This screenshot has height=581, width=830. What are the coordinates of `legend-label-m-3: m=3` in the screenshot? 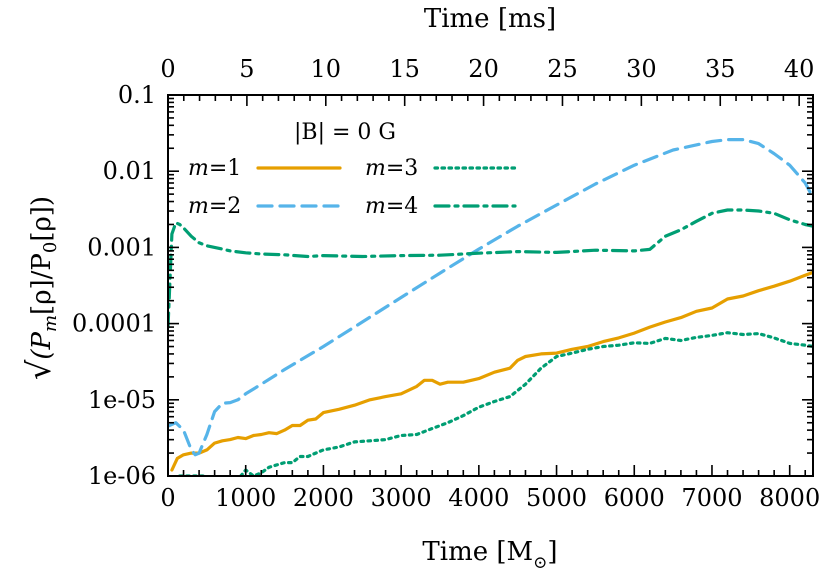 It's located at (391, 168).